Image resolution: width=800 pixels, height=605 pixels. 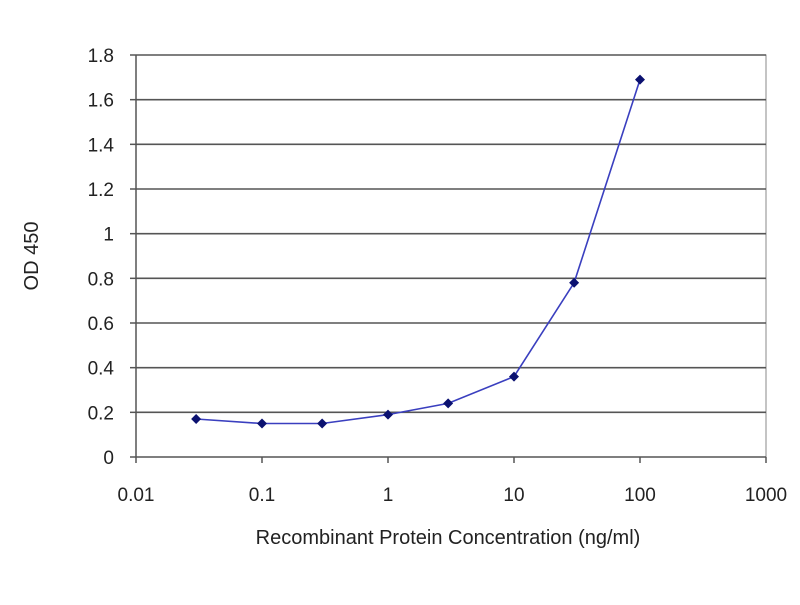 What do you see at coordinates (108, 458) in the screenshot?
I see `y-tick-label: 0` at bounding box center [108, 458].